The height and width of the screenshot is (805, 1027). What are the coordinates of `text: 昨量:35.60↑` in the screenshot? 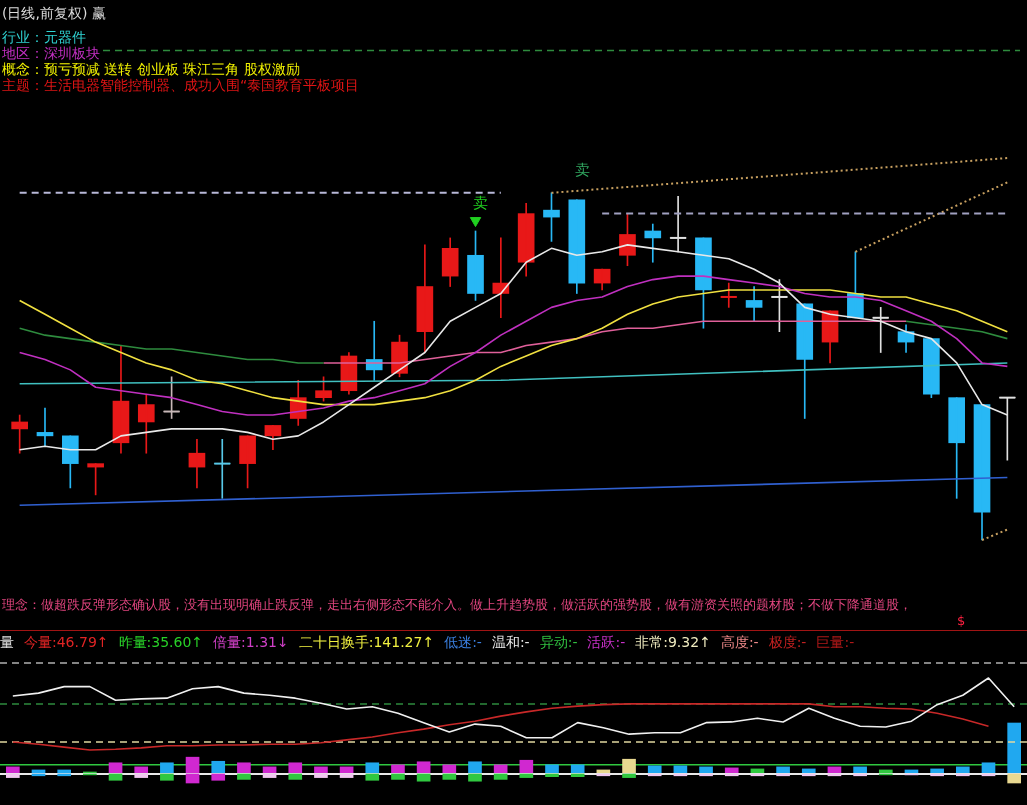 It's located at (161, 642).